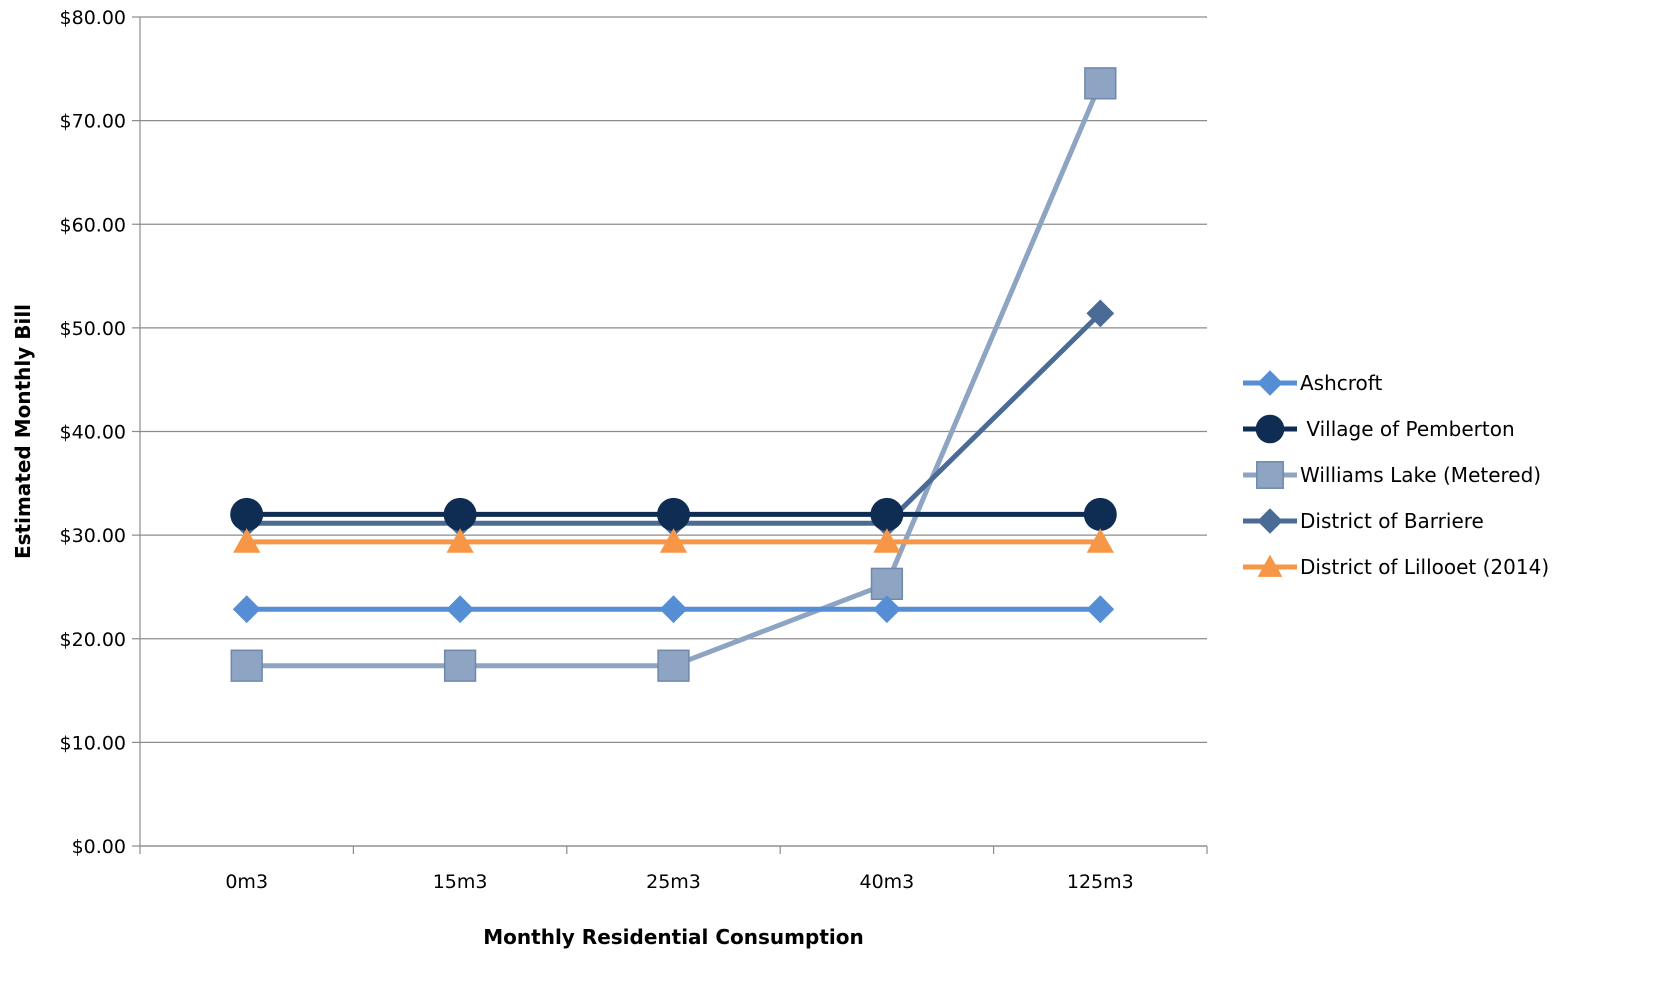  I want to click on legend-label: Williams Lake (Metered), so click(1420, 475).